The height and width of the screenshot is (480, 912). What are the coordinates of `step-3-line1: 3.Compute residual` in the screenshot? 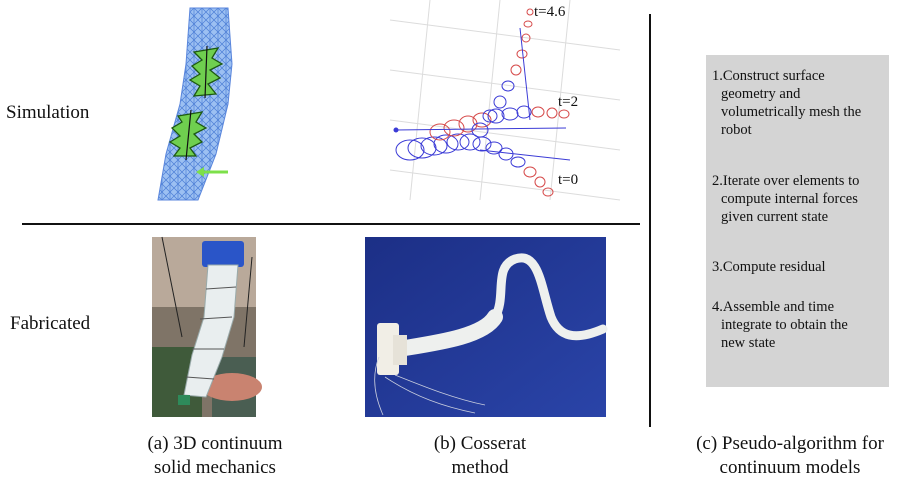 It's located at (769, 267).